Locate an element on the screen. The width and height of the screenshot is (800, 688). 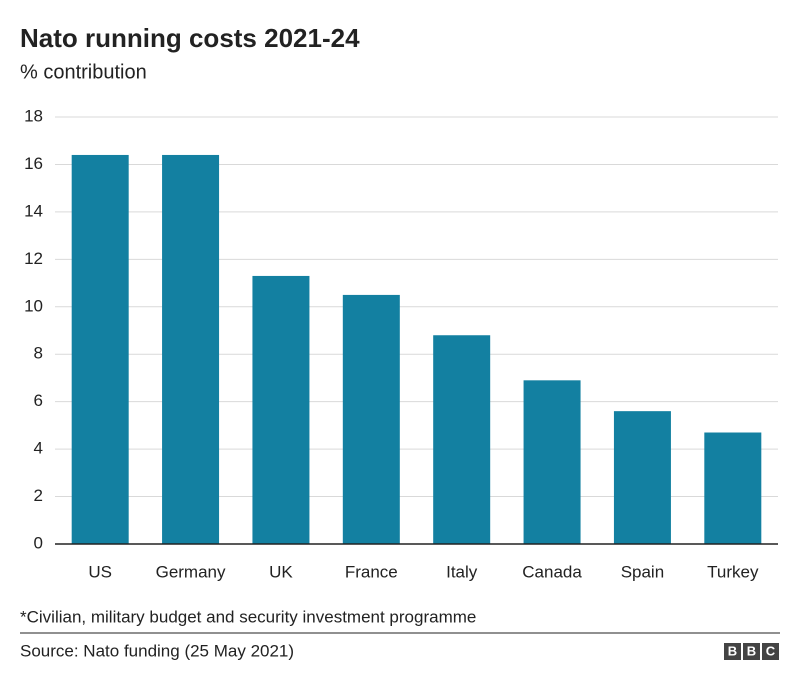
y-tick-label: 4 is located at coordinates (38, 448).